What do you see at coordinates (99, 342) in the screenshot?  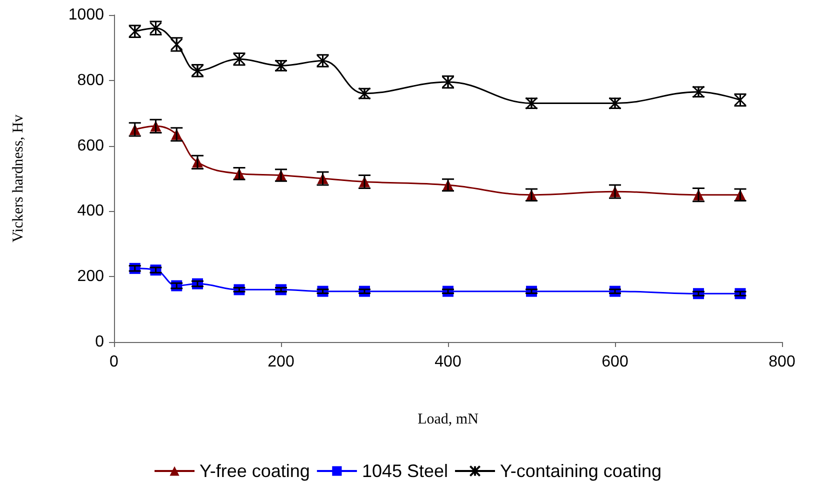 I see `y-tick-label: 0` at bounding box center [99, 342].